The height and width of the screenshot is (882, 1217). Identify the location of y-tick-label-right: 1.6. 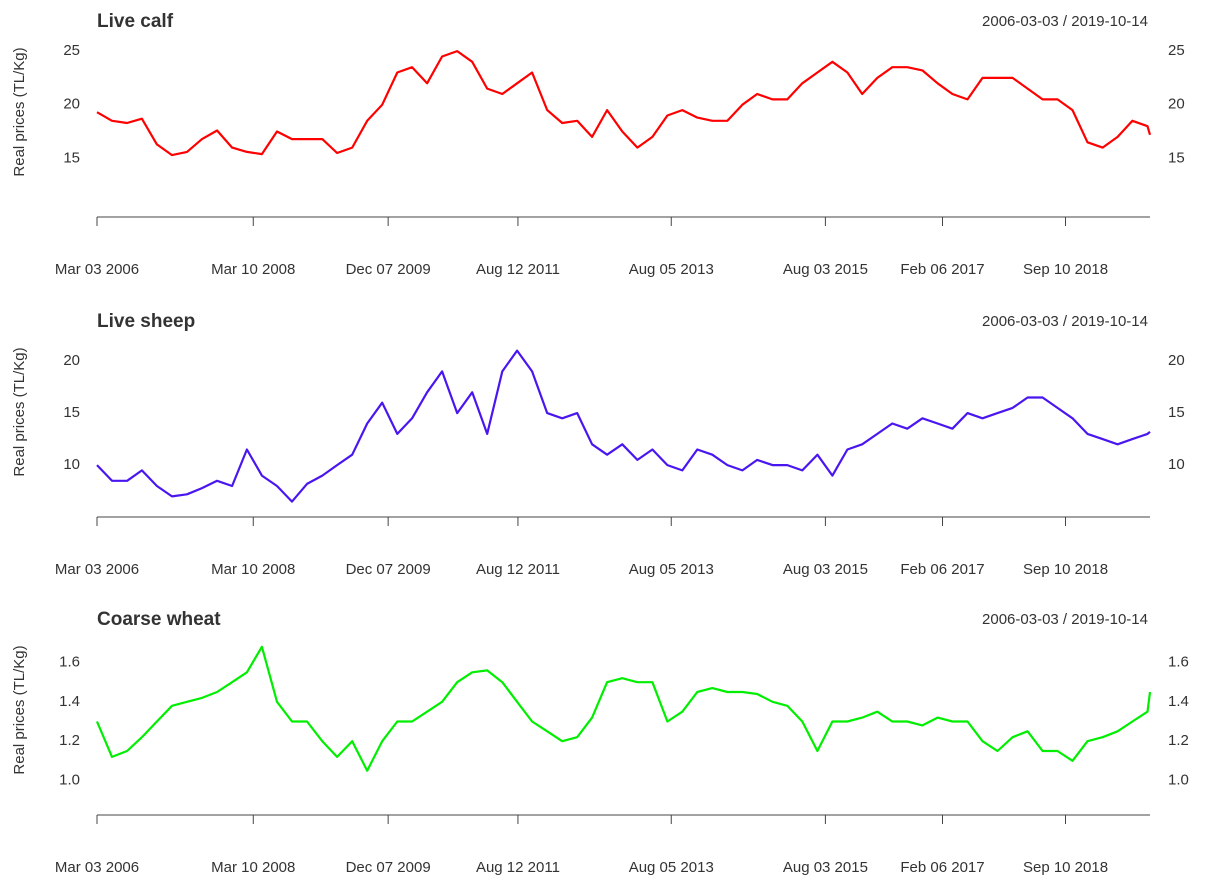
(1178, 661).